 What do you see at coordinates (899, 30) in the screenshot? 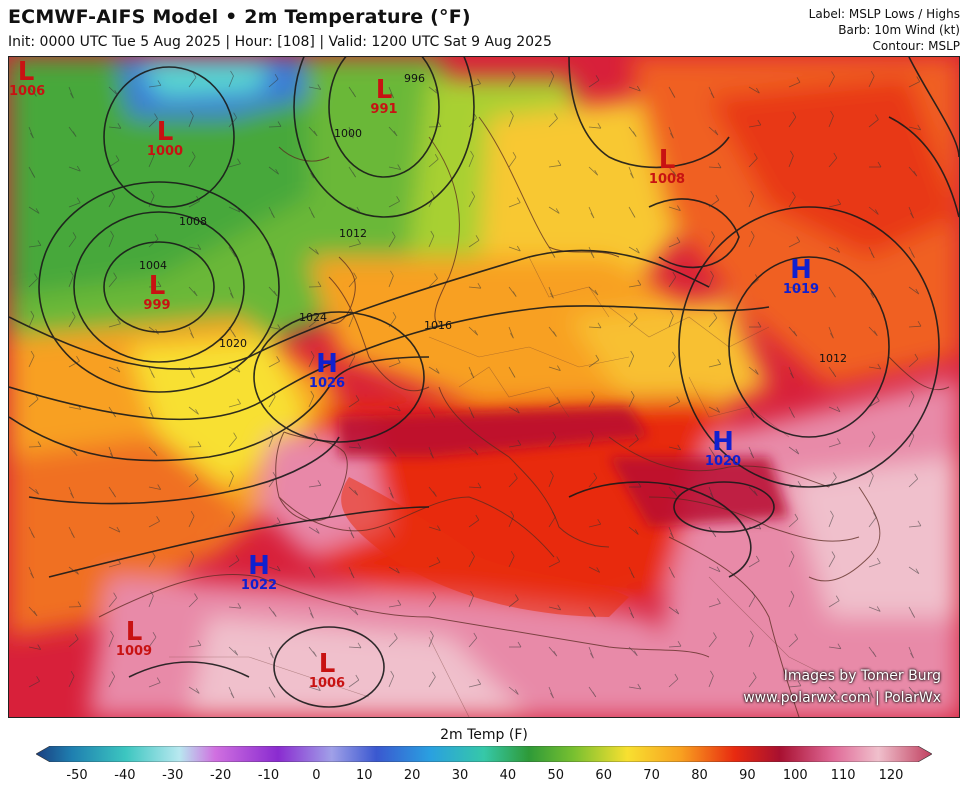
I see `legend-barb-line: Barb: 10m Wind (kt)` at bounding box center [899, 30].